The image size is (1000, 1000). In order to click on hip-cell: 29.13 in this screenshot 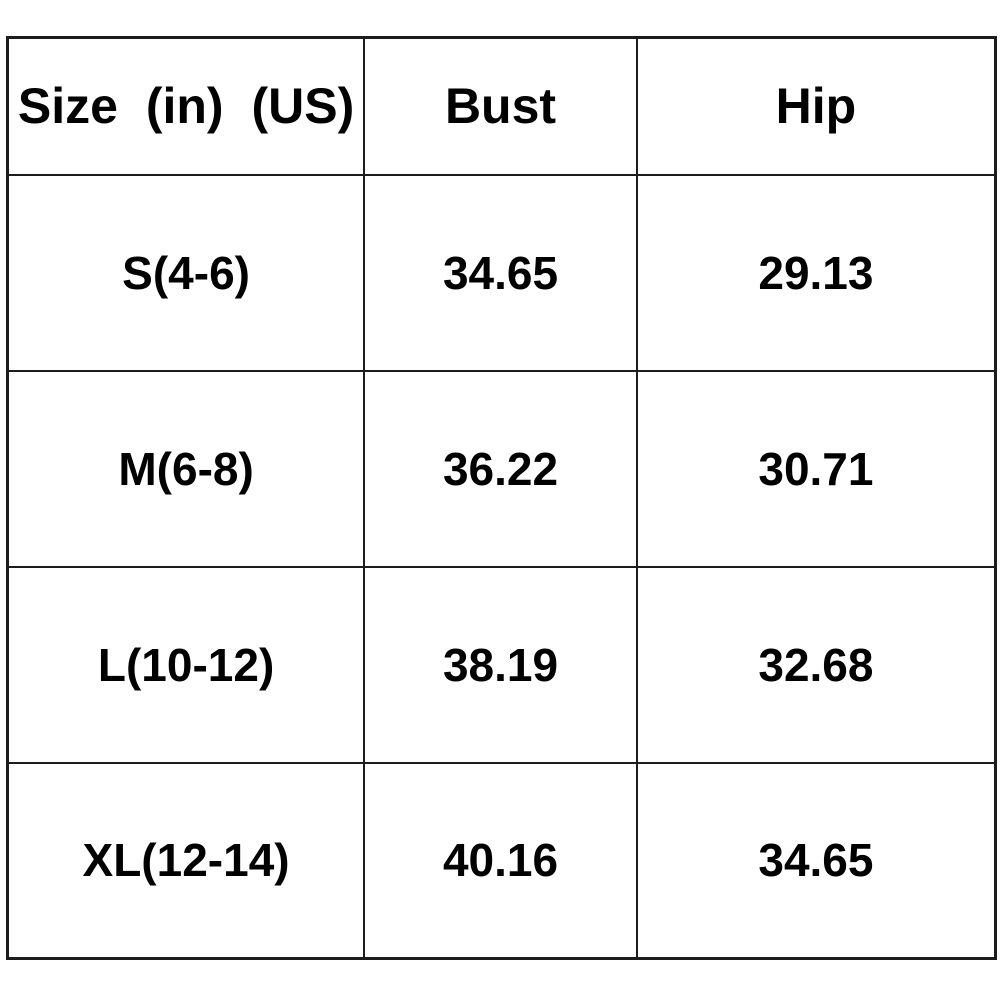, I will do `click(816, 272)`.